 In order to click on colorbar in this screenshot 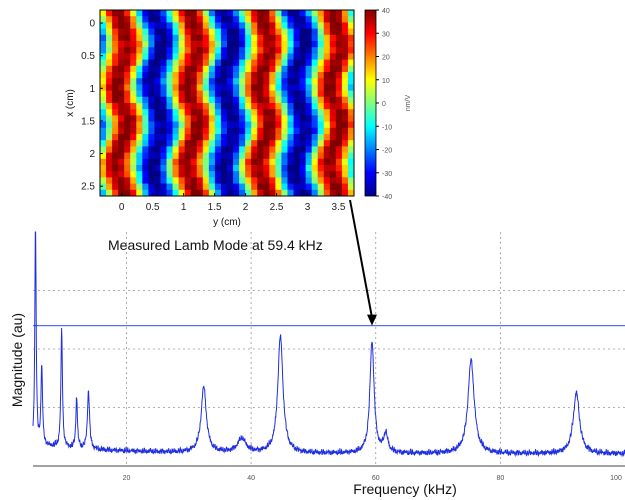, I will do `click(370, 103)`.